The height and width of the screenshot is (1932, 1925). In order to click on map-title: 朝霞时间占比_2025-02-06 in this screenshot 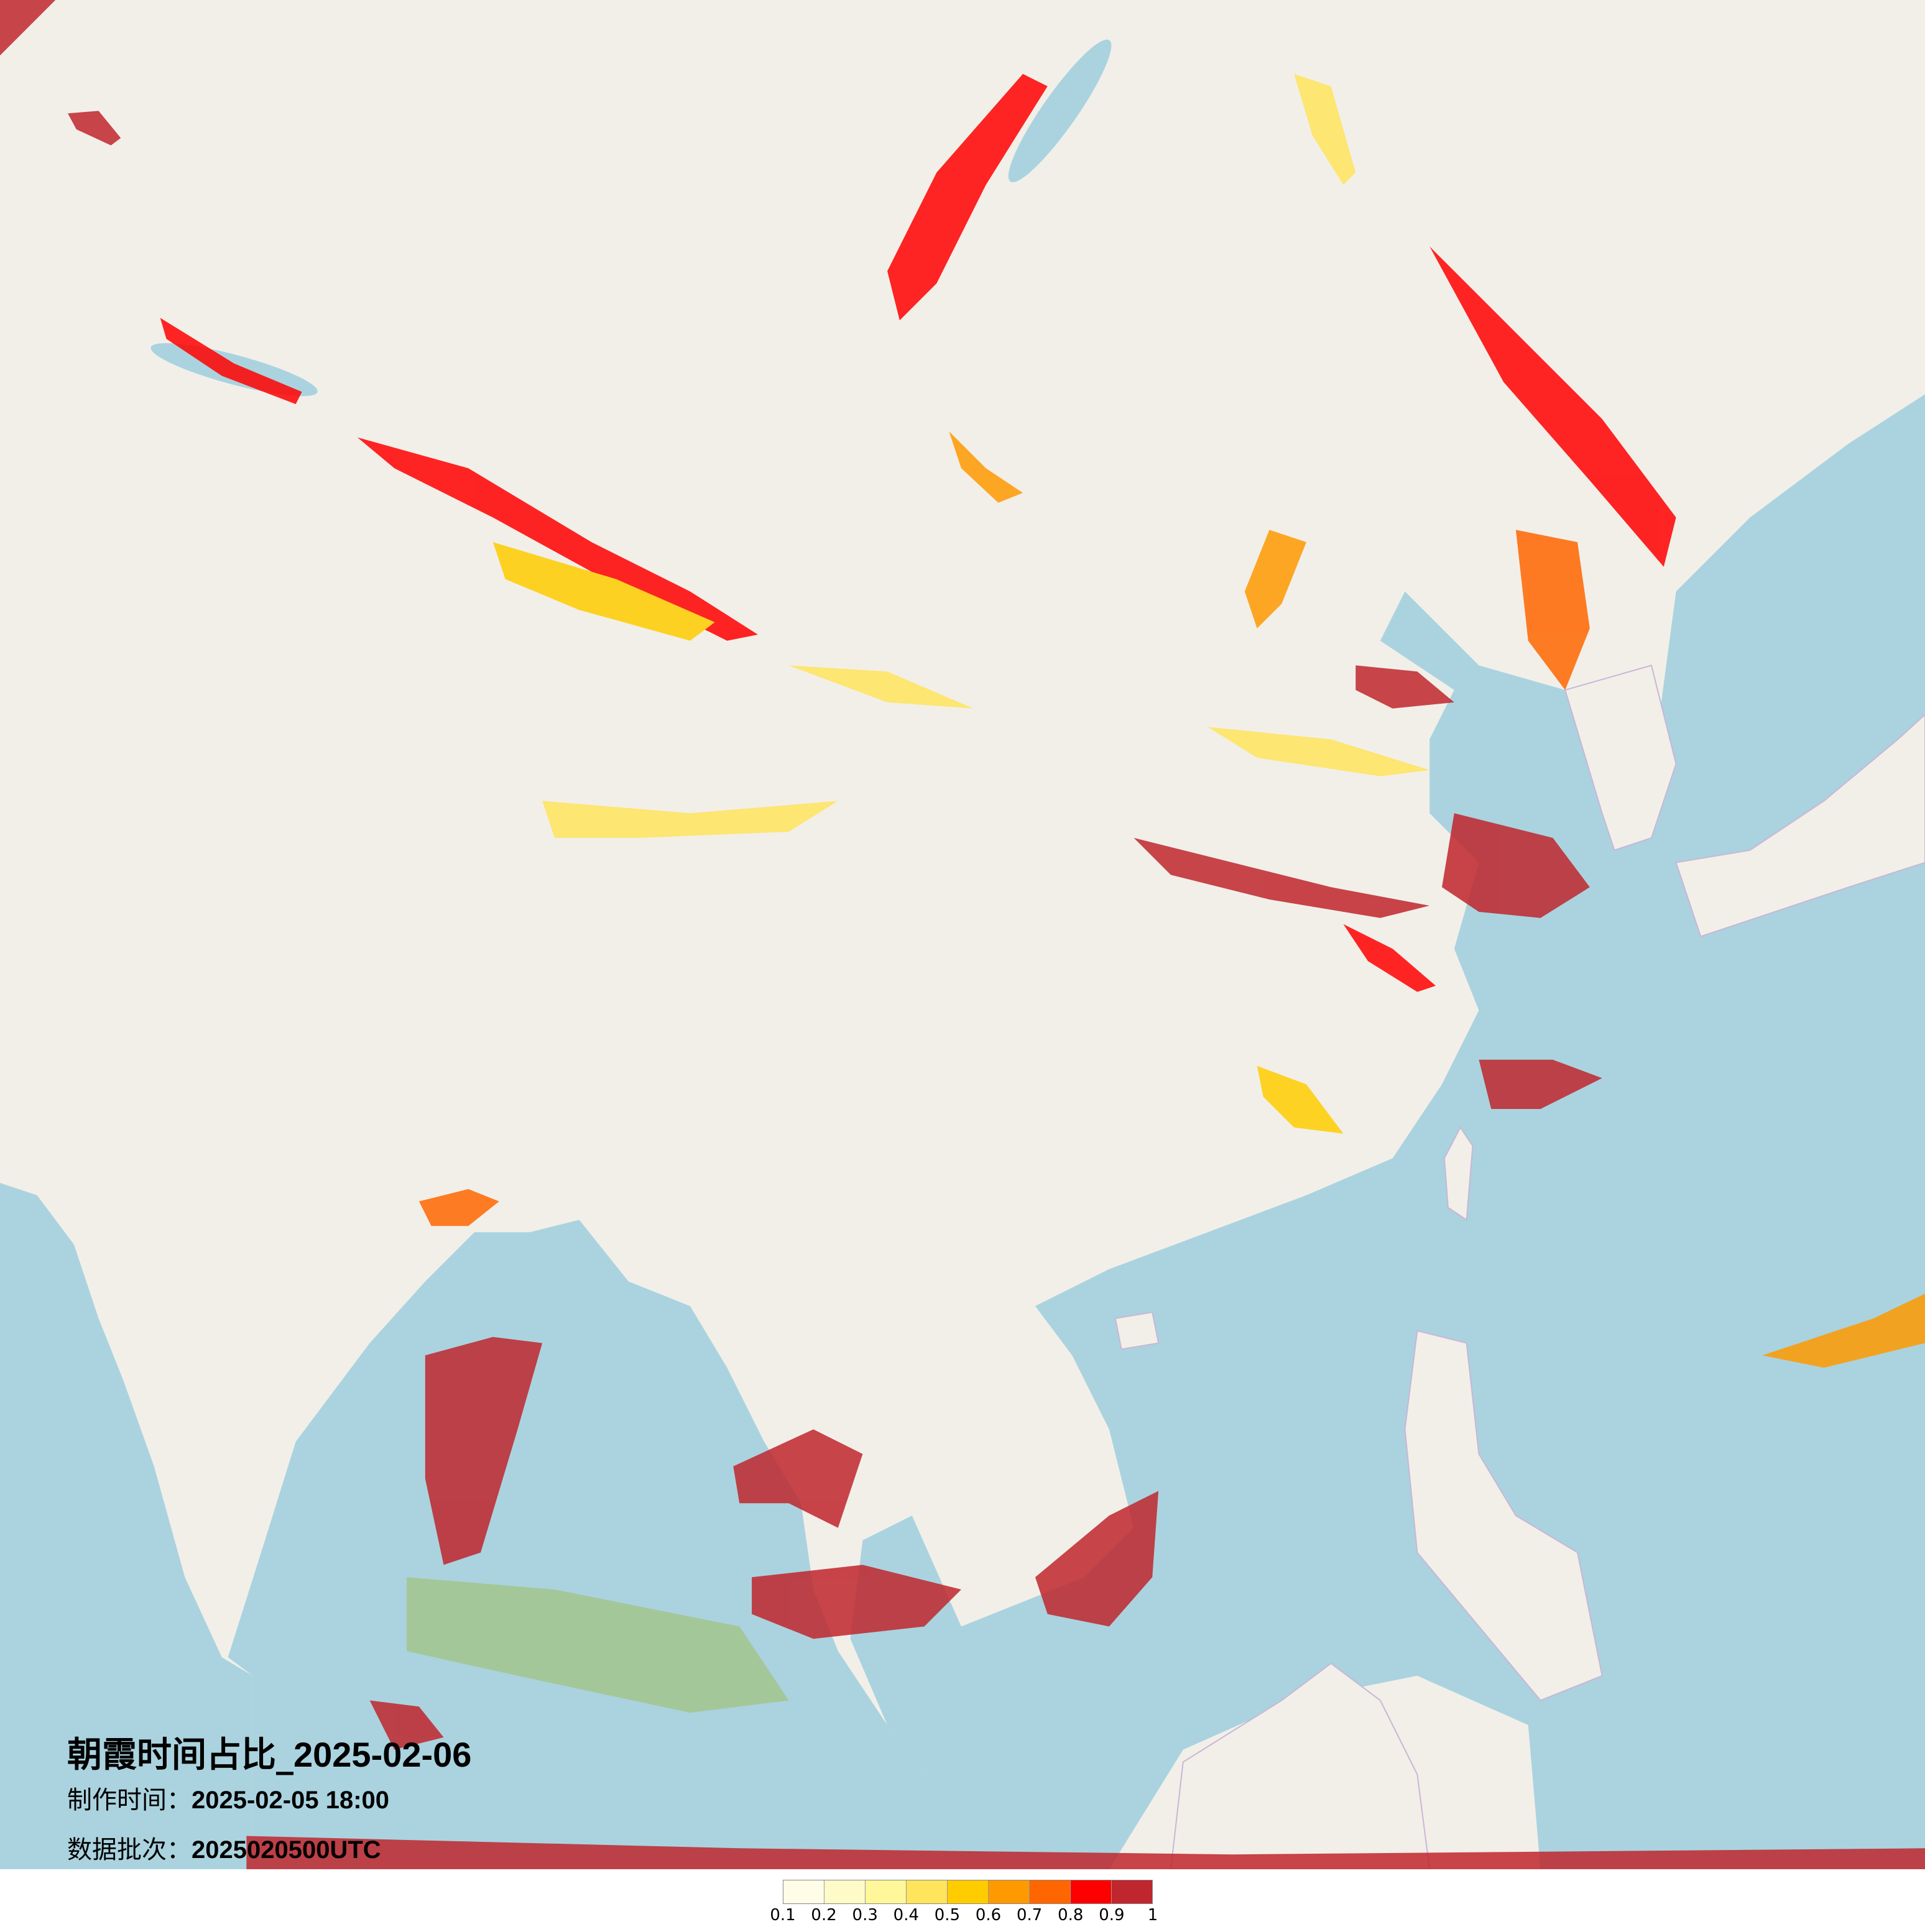, I will do `click(269, 1754)`.